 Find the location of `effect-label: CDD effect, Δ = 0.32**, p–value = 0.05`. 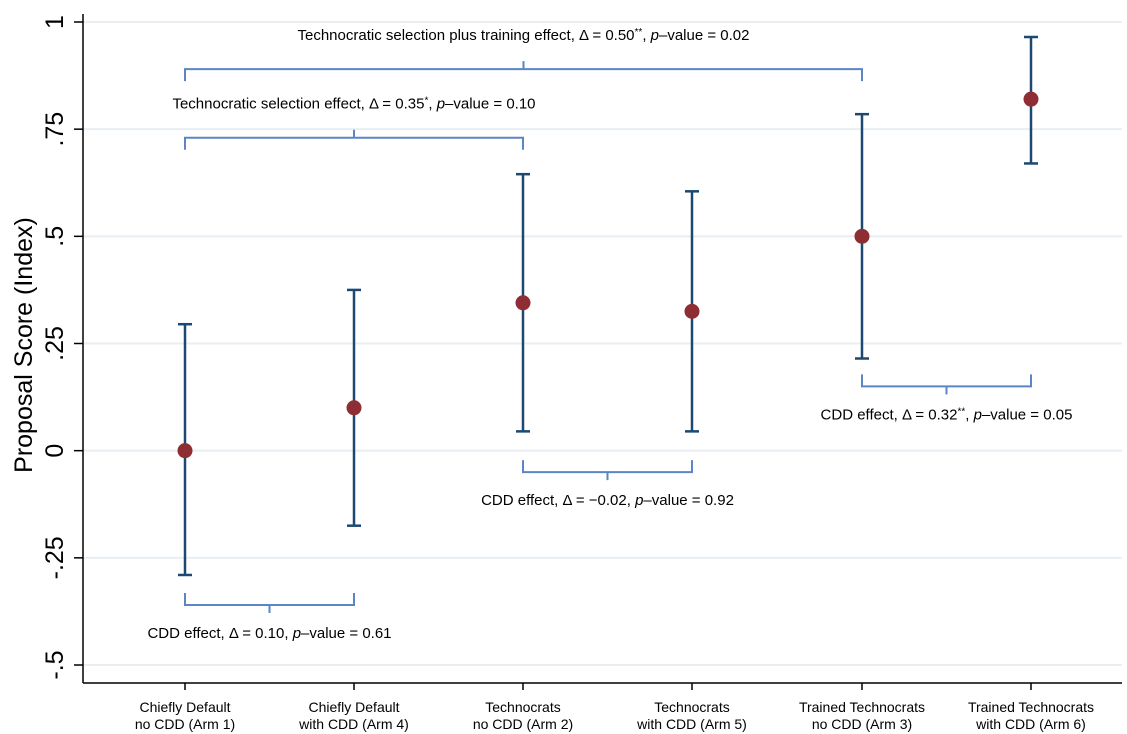

effect-label: CDD effect, Δ = 0.32**, p–value = 0.05 is located at coordinates (947, 415).